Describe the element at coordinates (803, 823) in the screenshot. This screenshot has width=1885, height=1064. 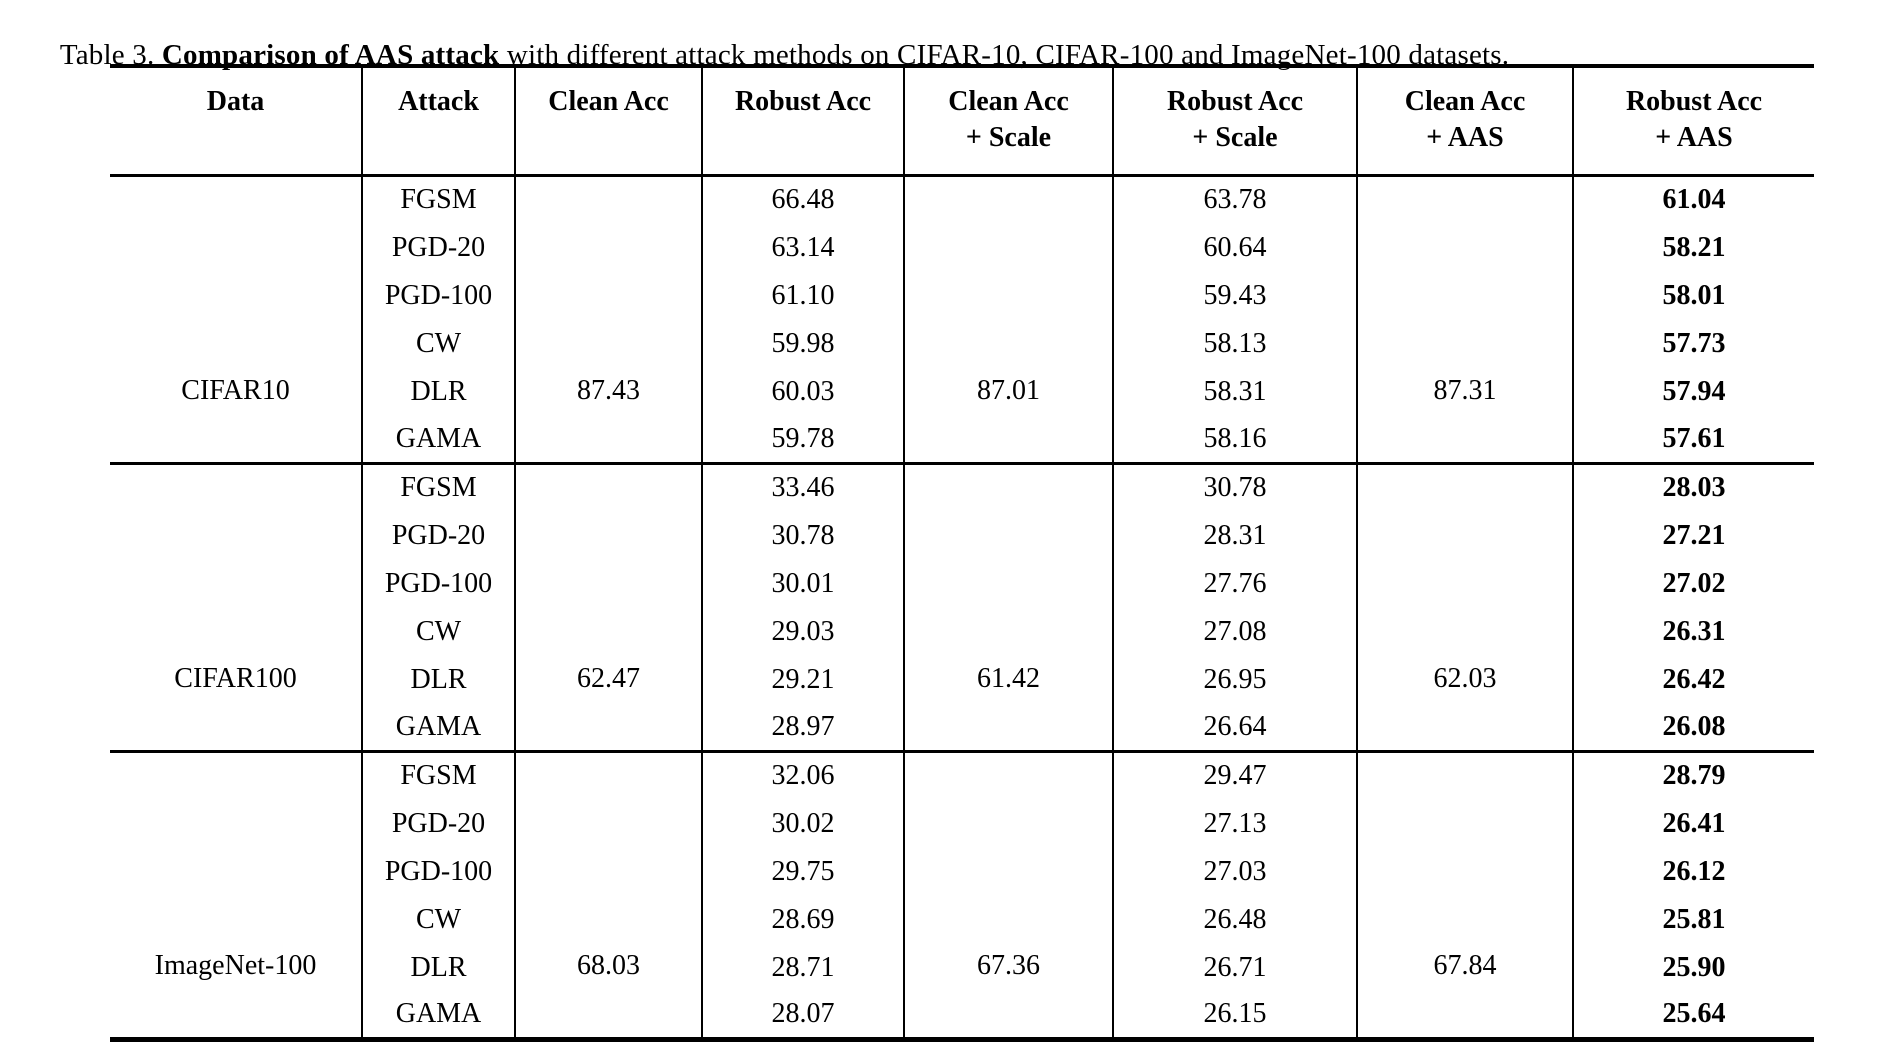
I see `robust-acc-cell: 30.02` at that location.